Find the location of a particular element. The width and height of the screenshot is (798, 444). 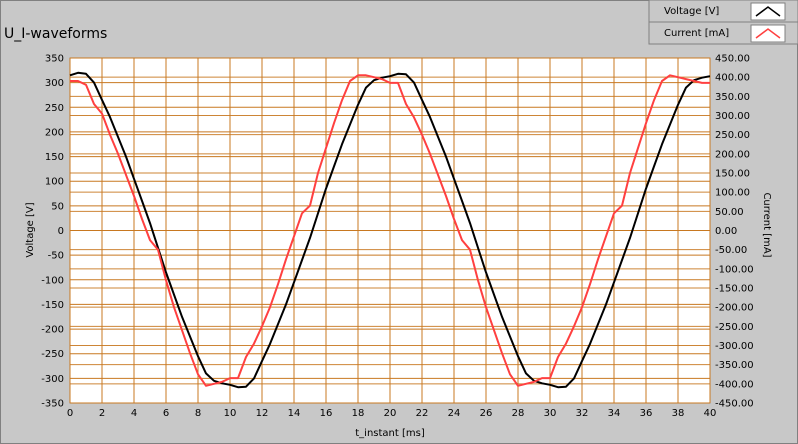

y2-tick-label: 200.00 is located at coordinates (732, 154).